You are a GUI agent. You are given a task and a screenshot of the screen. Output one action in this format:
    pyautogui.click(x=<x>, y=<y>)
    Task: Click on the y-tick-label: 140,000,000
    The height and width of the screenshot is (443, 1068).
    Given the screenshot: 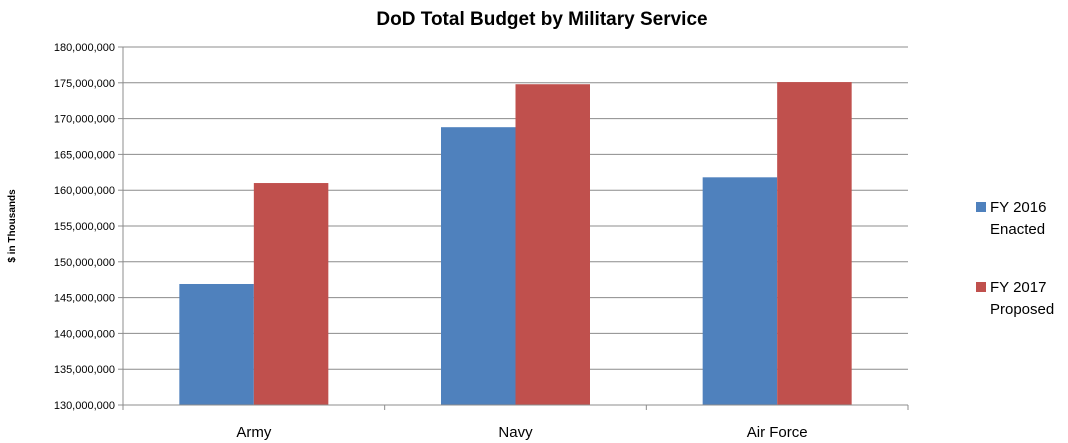 What is the action you would take?
    pyautogui.click(x=84, y=334)
    